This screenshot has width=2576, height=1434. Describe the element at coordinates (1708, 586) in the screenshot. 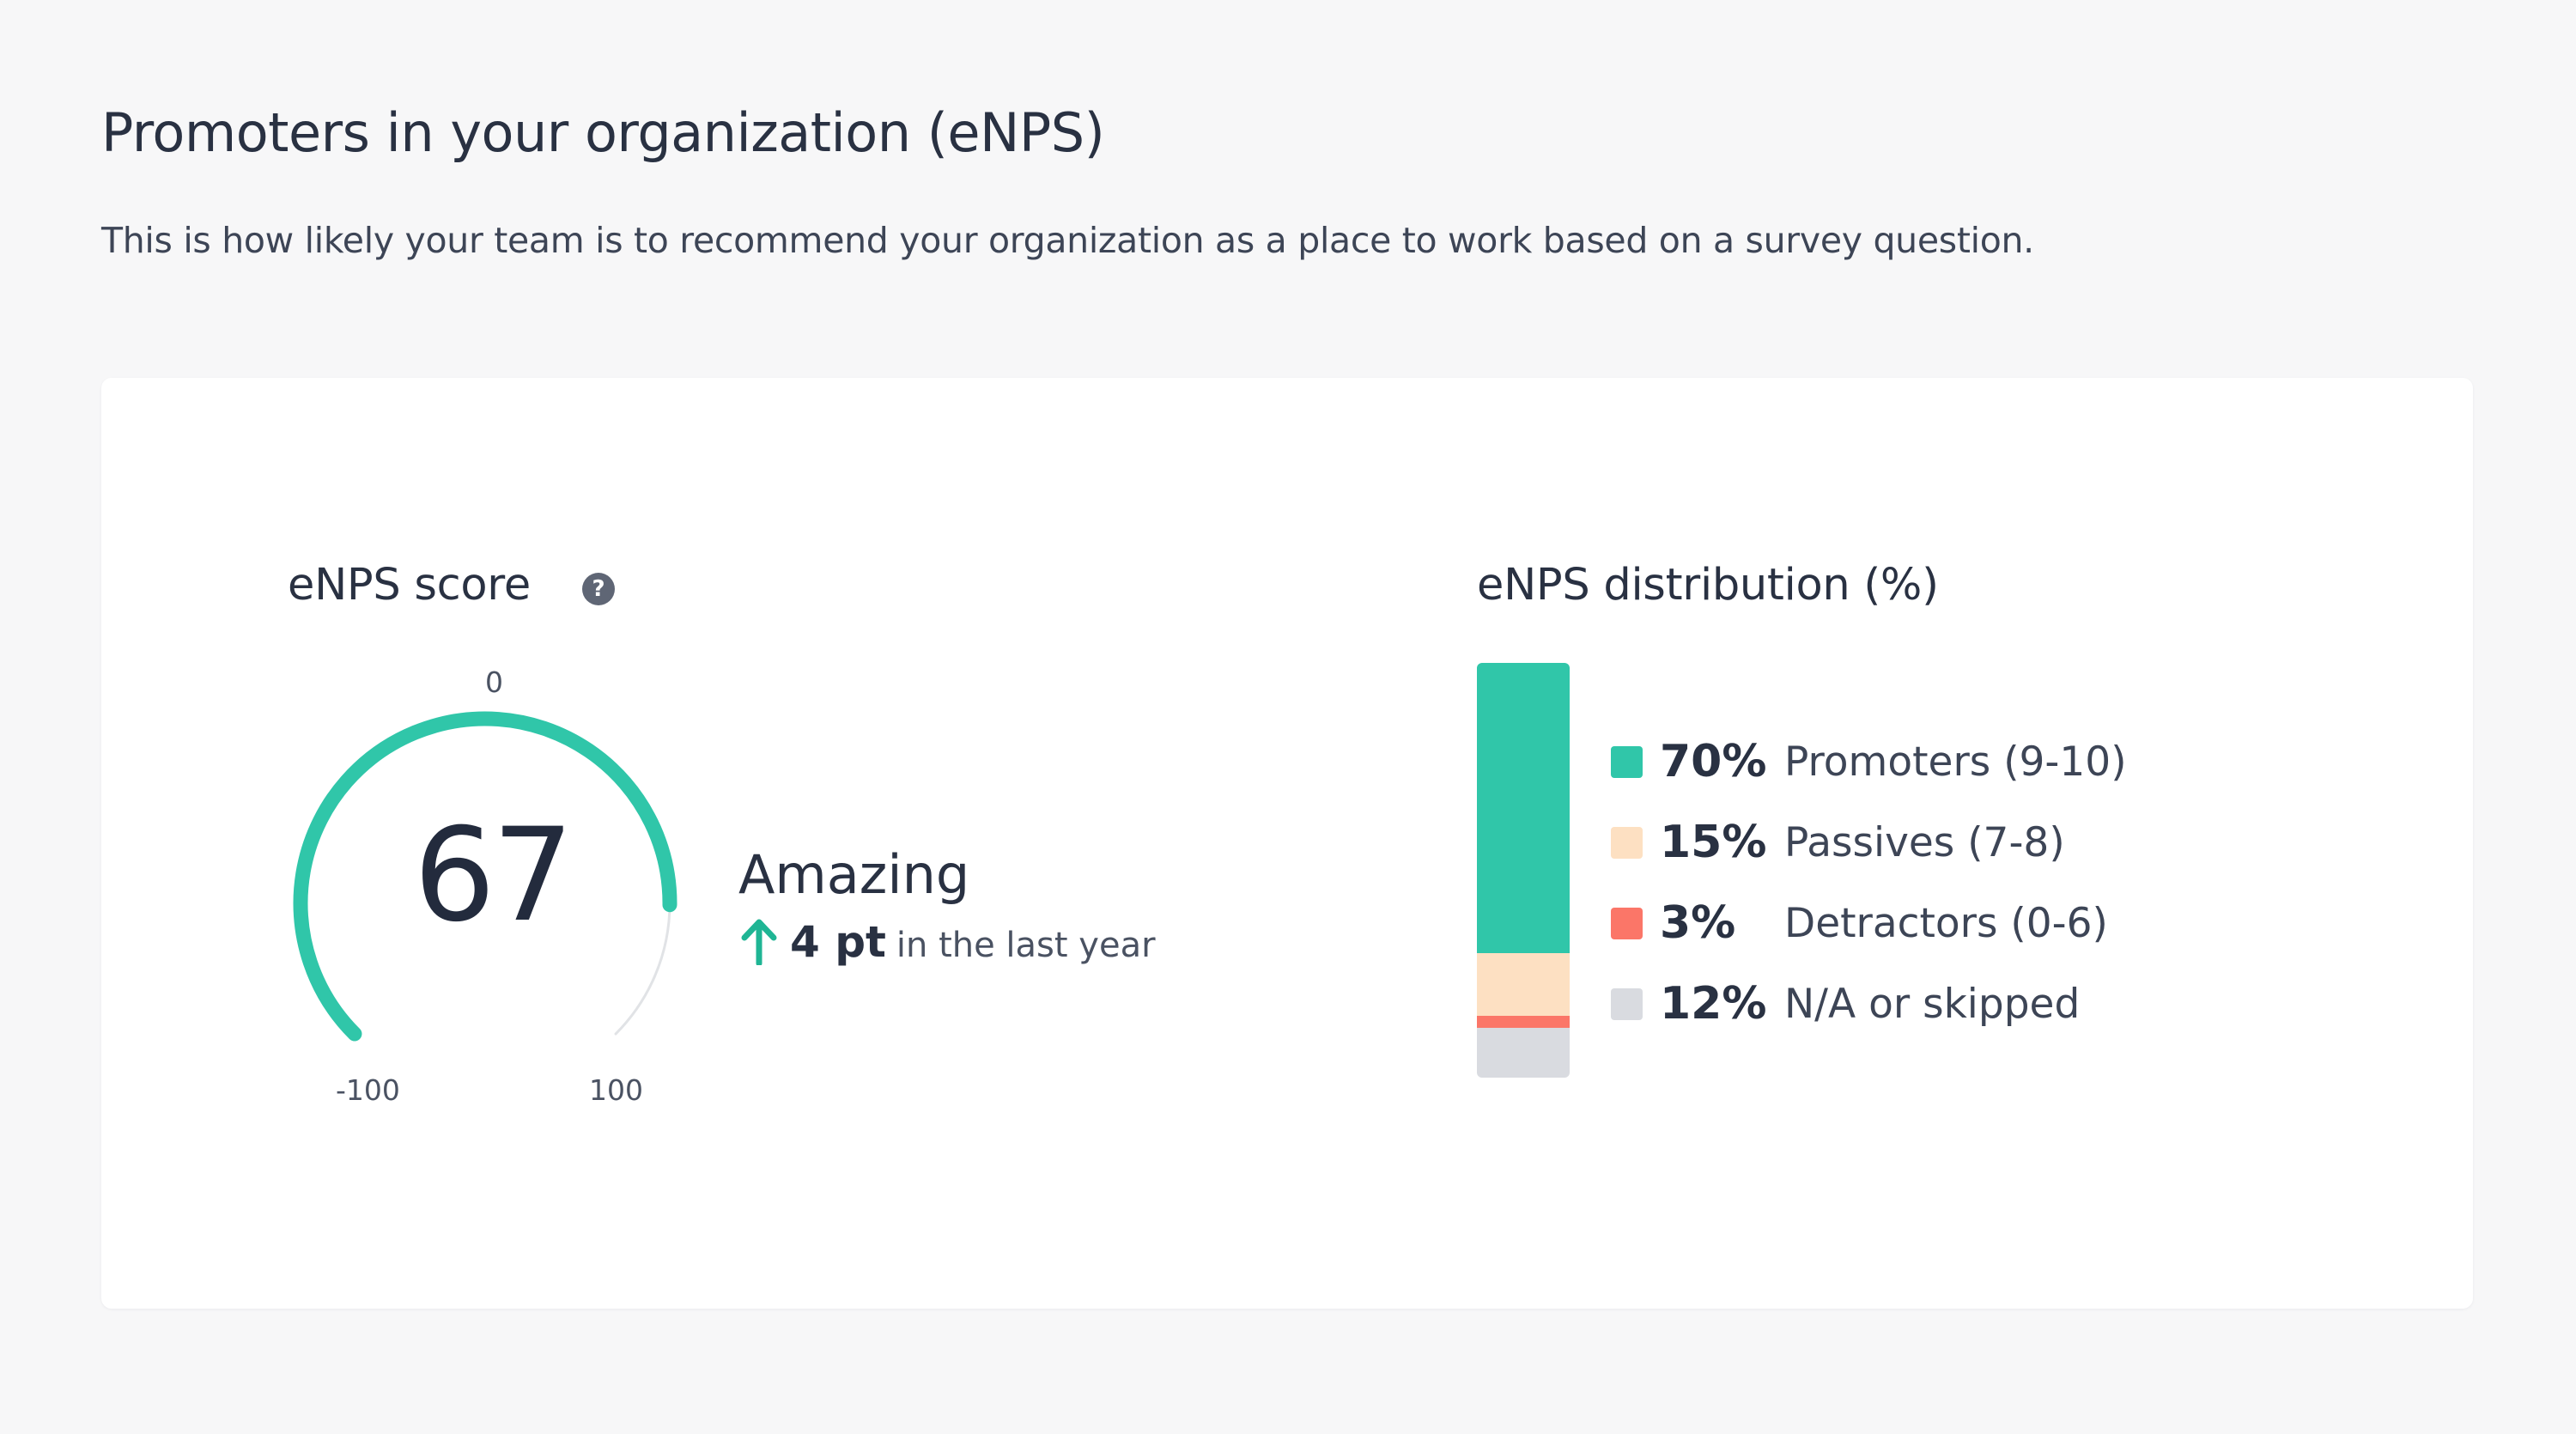

I see `enps-distribution-title: eNPS distribution (%)` at that location.